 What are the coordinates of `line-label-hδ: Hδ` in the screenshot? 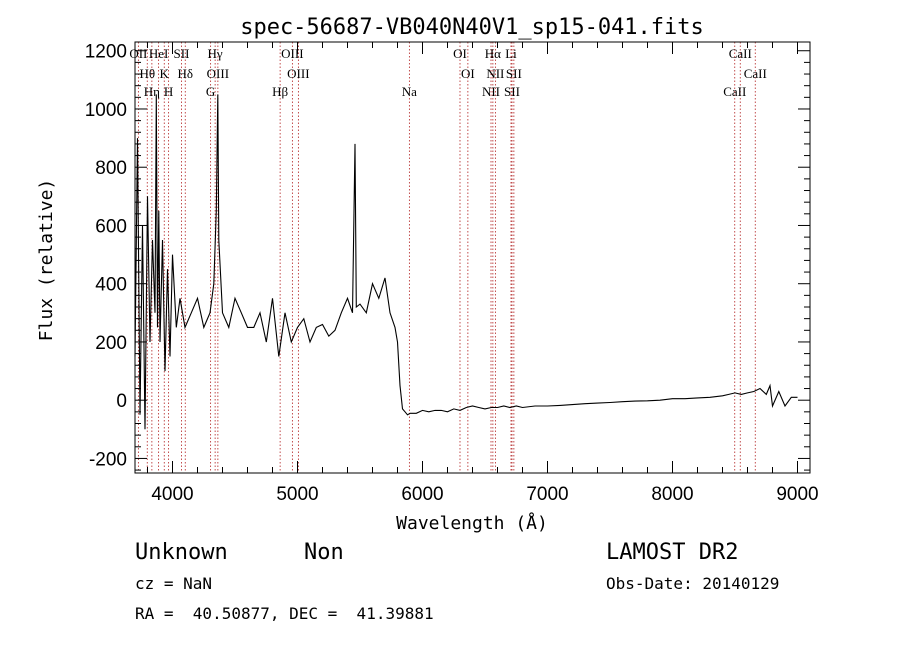 It's located at (185, 73).